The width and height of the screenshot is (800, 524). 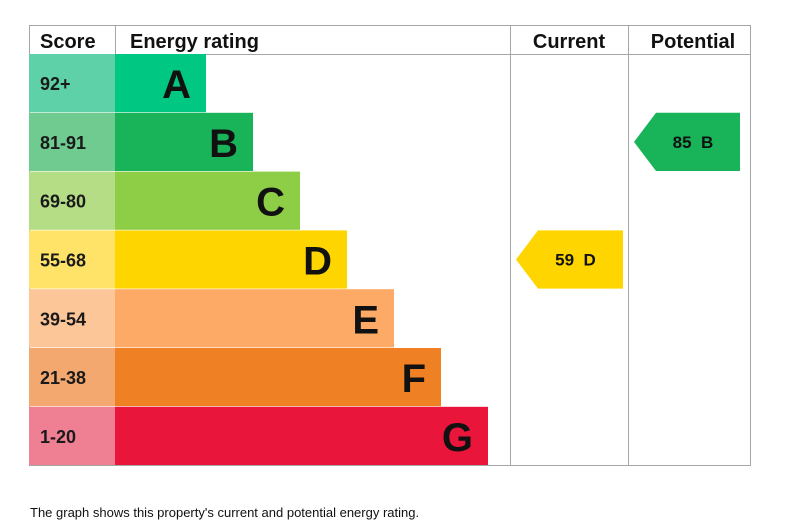 I want to click on score-cell-f, so click(x=72, y=377).